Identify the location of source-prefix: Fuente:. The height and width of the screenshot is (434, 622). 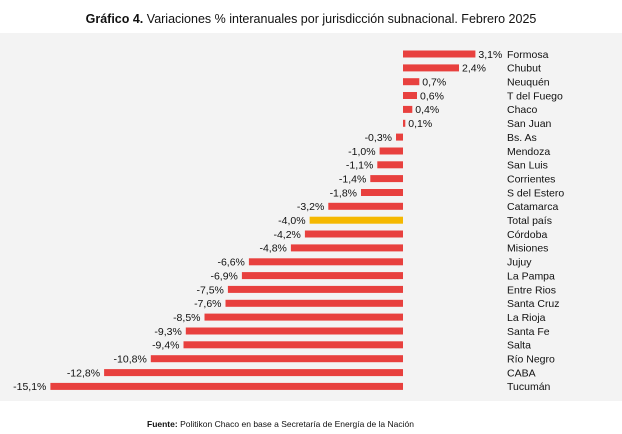
(162, 424).